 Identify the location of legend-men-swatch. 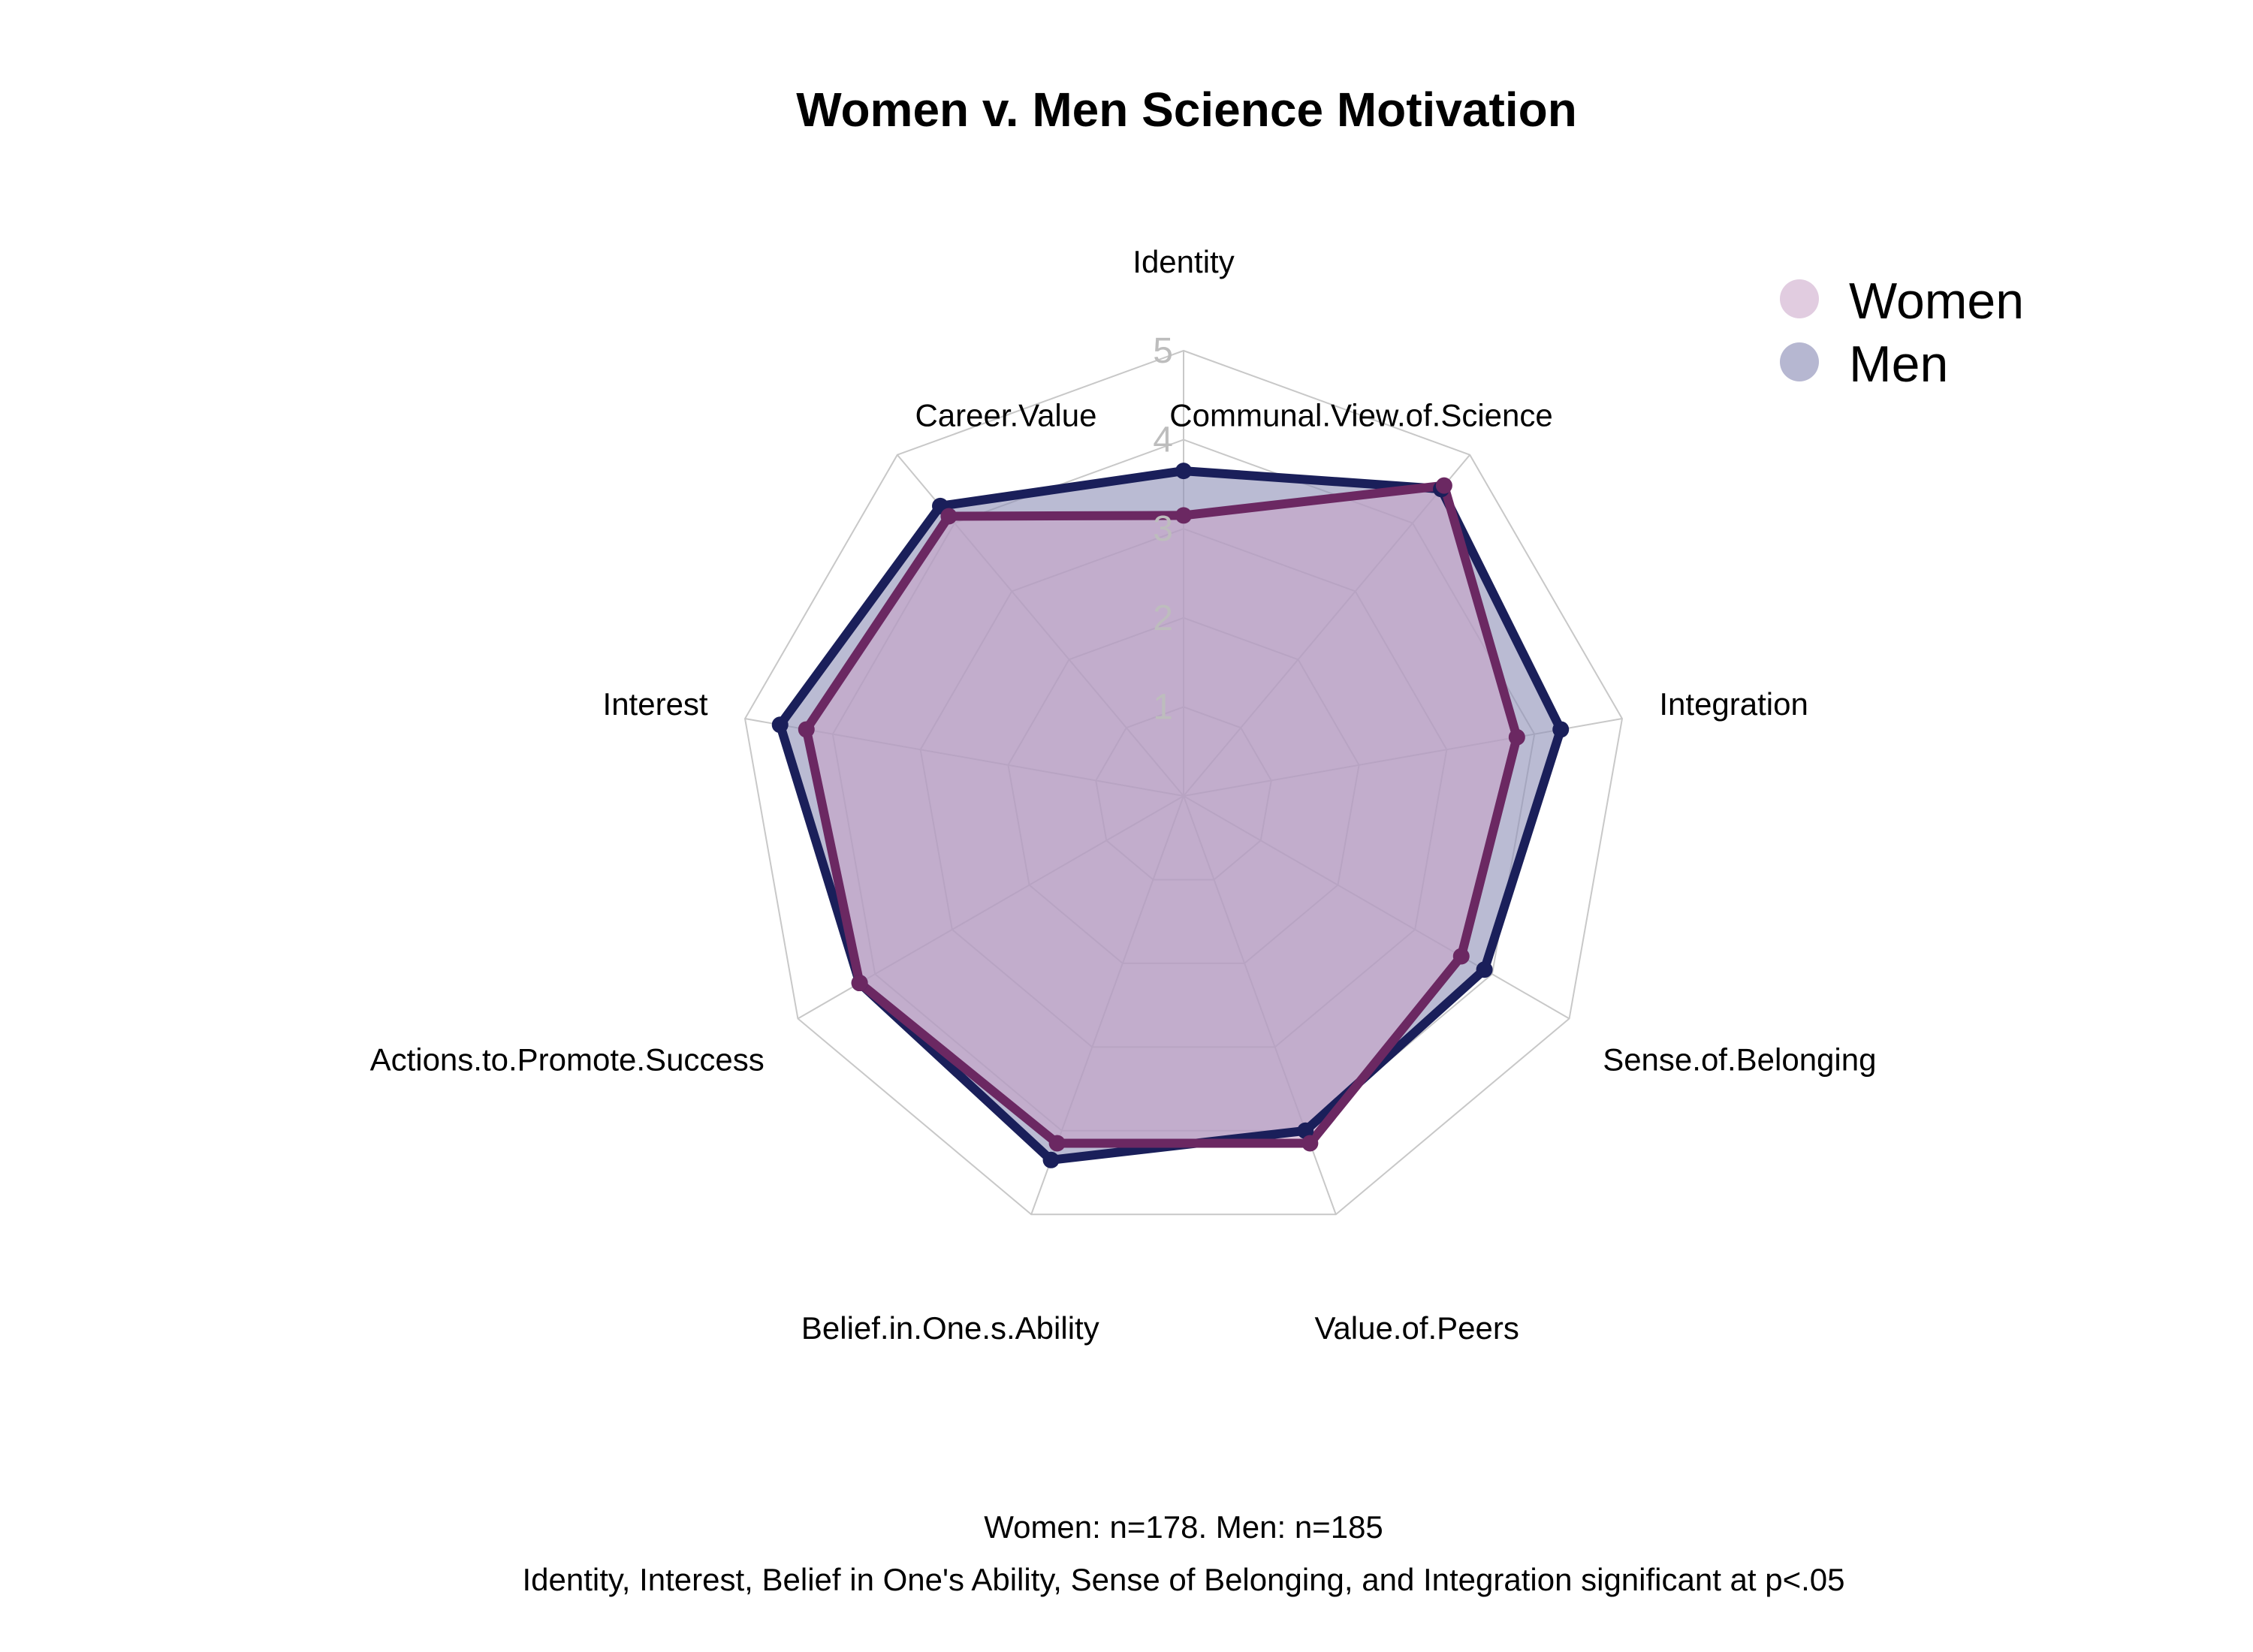
(1800, 361).